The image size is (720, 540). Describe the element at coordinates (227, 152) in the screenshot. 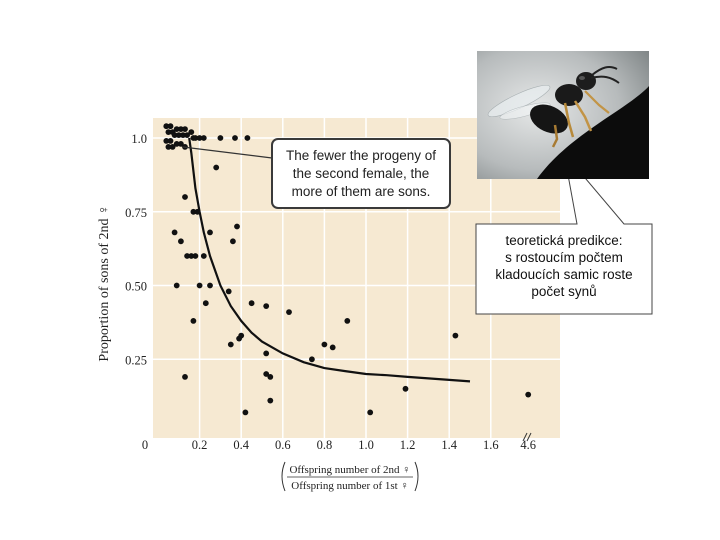

I see `annotation-leader-line` at that location.